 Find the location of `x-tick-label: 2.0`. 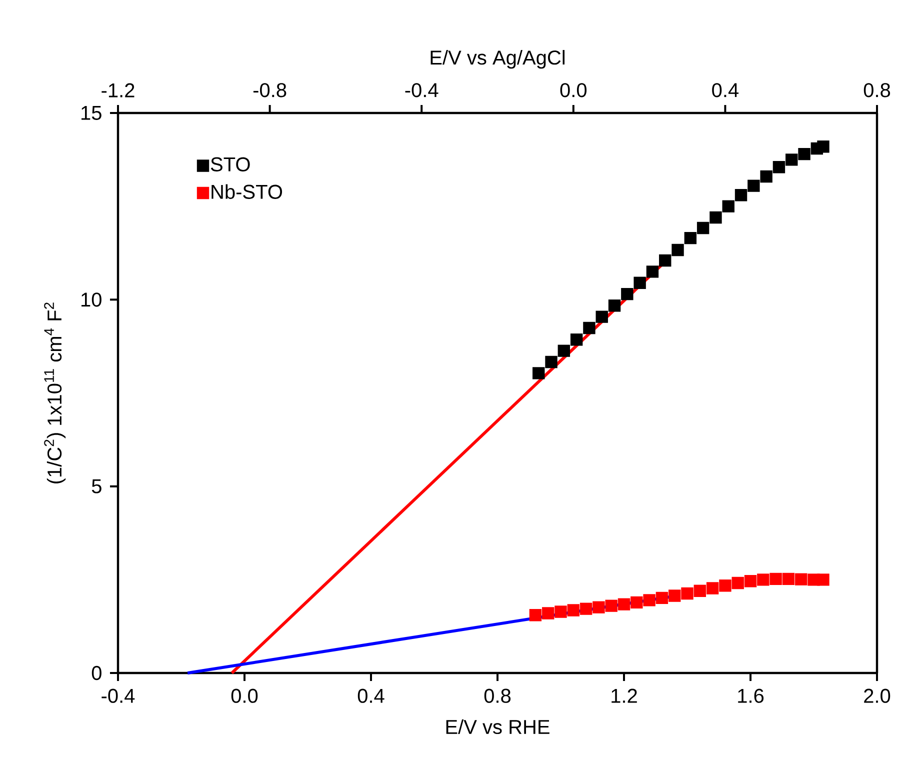

x-tick-label: 2.0 is located at coordinates (877, 695).